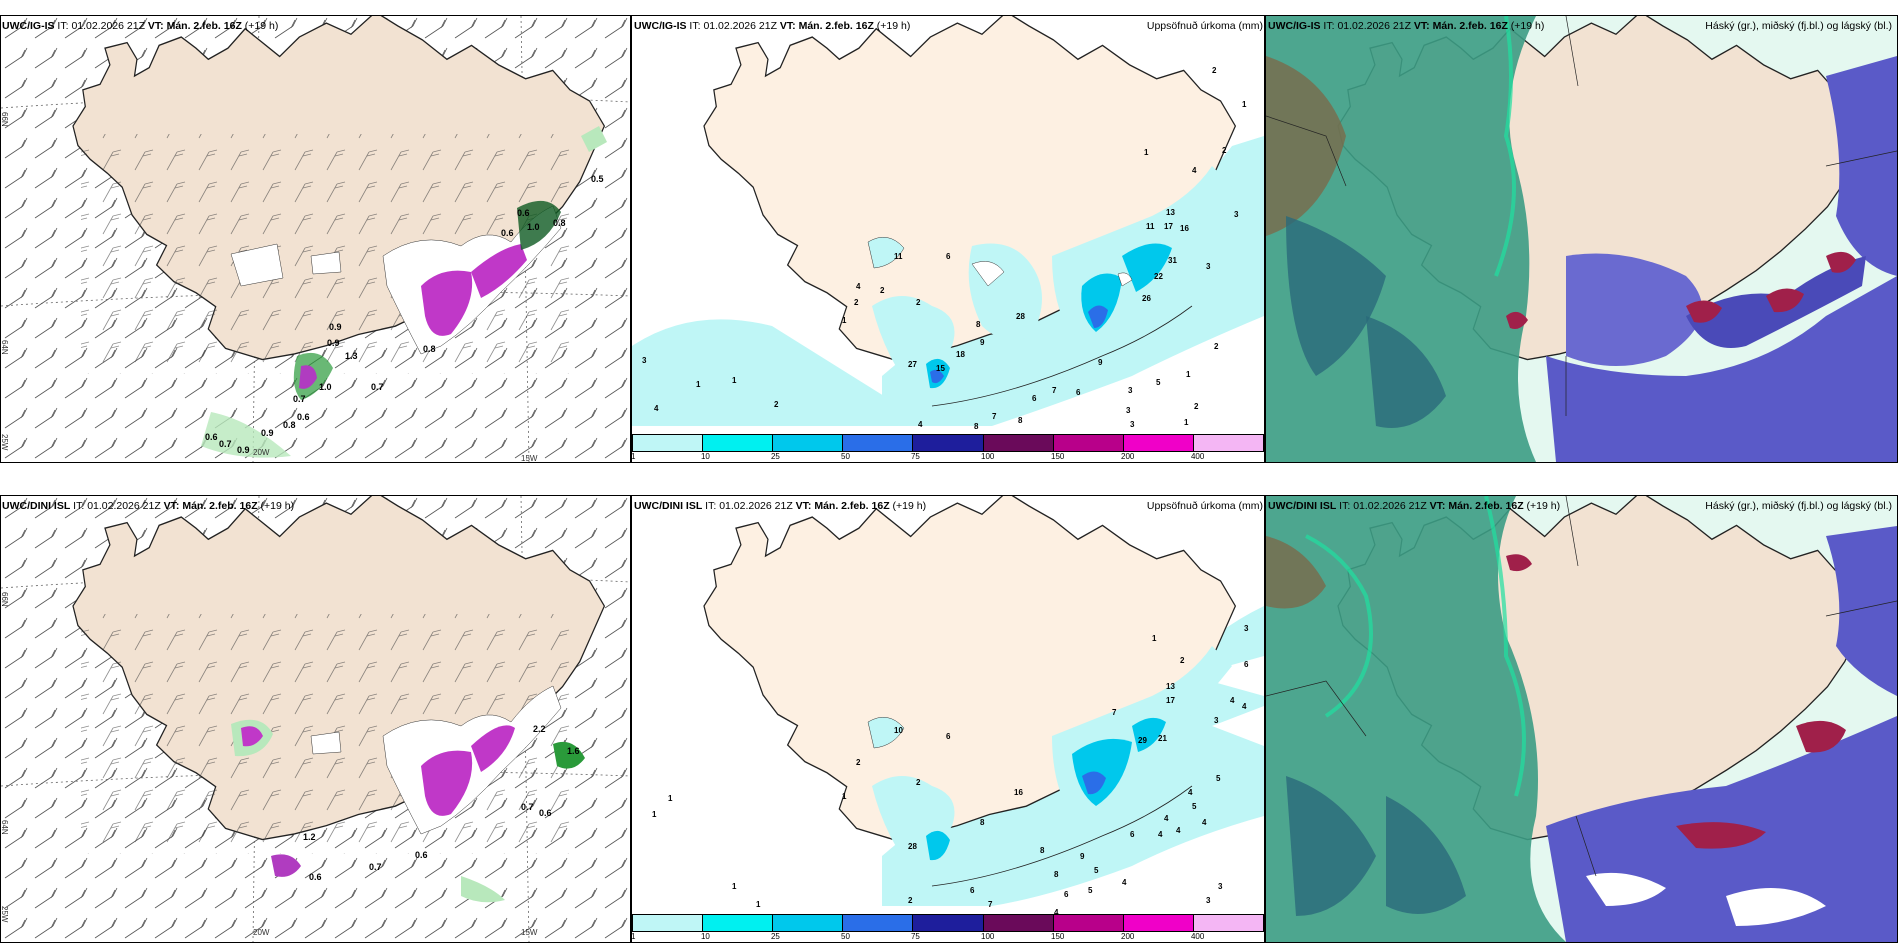 Image resolution: width=1900 pixels, height=950 pixels. I want to click on lat-label-25w: 25W, so click(4, 442).